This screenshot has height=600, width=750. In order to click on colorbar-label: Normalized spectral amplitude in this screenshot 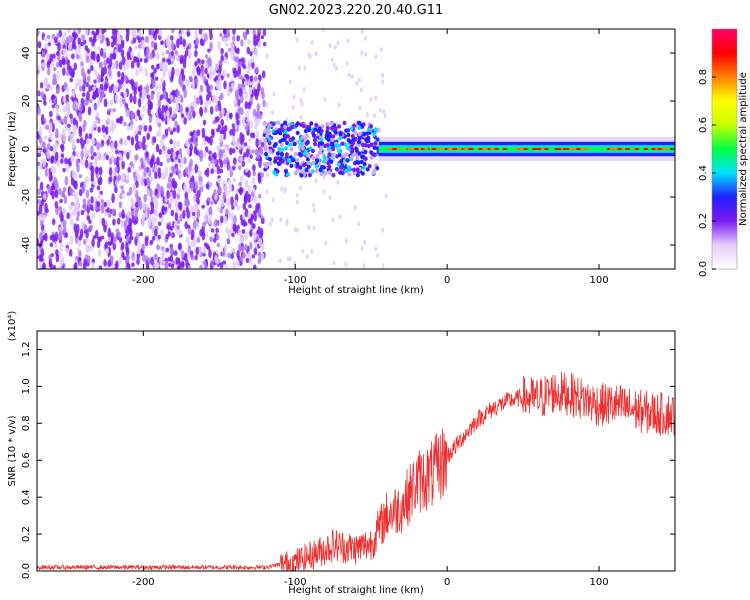, I will do `click(743, 149)`.